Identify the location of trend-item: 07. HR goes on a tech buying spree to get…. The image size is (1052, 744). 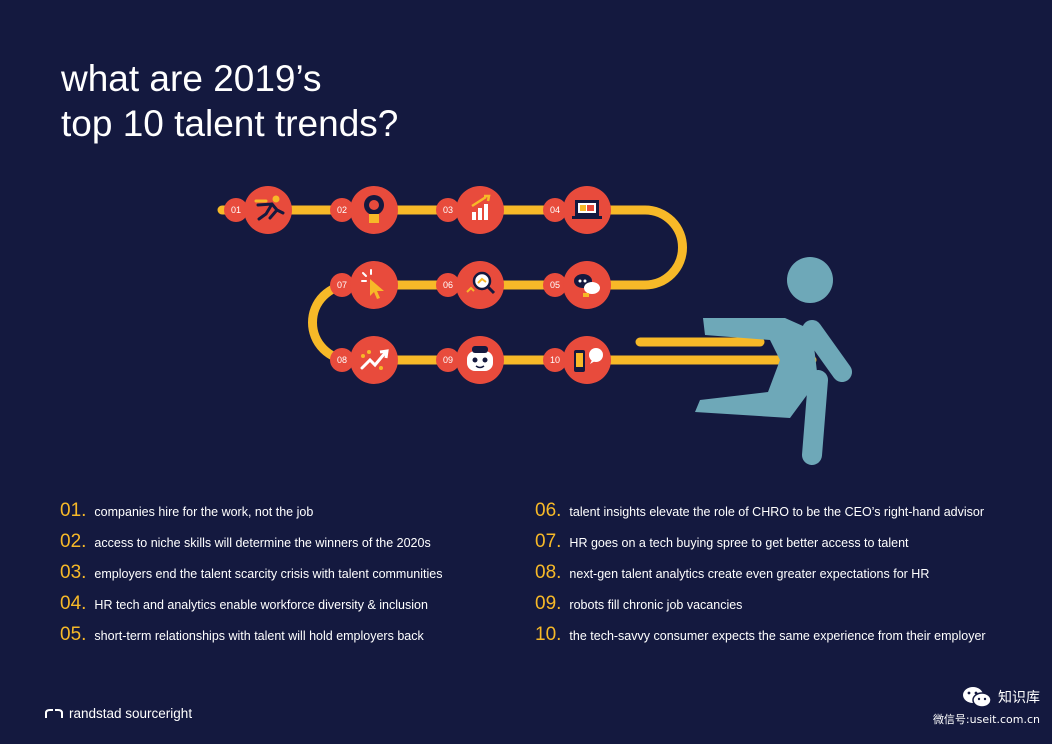
(760, 546).